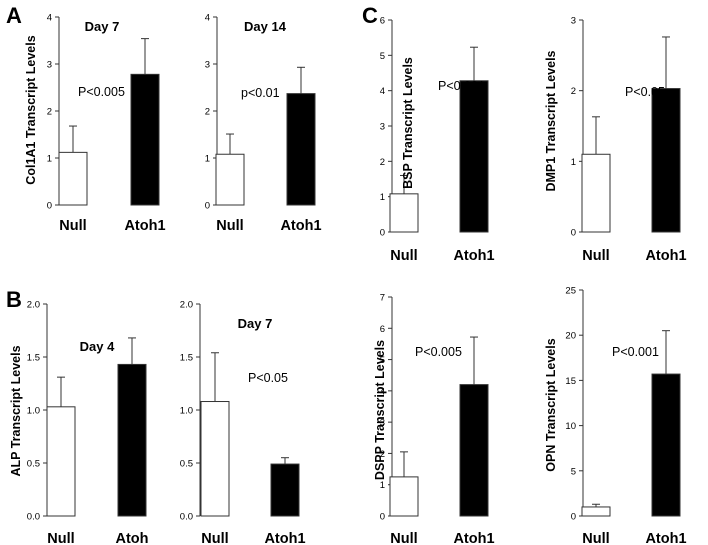 Image resolution: width=708 pixels, height=545 pixels. What do you see at coordinates (14, 299) in the screenshot?
I see `panel-label-b: B` at bounding box center [14, 299].